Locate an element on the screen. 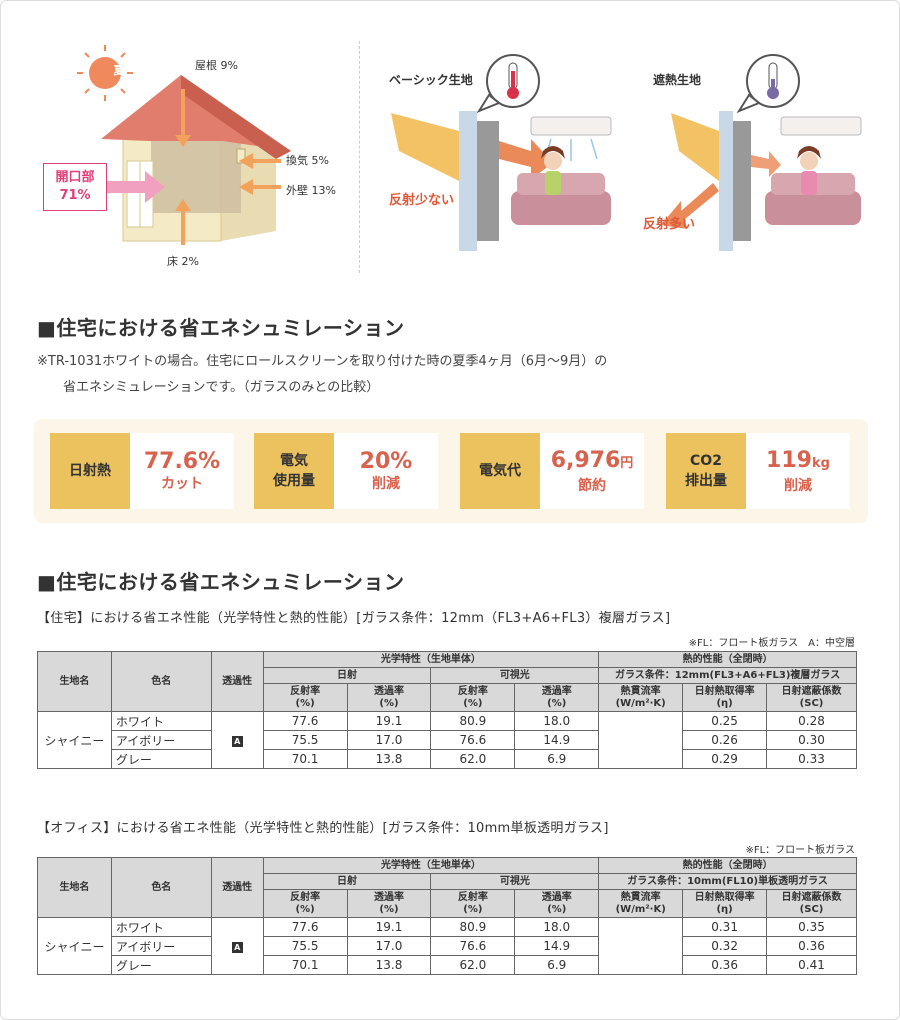 This screenshot has height=1020, width=900. header-cell: 熱貫流率 (W/m²·K) is located at coordinates (641, 903).